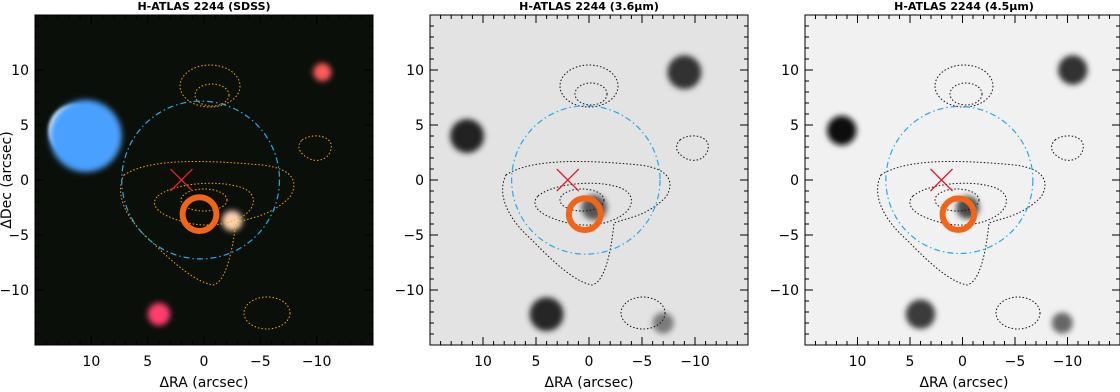  What do you see at coordinates (7, 179) in the screenshot?
I see `y-axis-label: ΔDec (arcsec)` at bounding box center [7, 179].